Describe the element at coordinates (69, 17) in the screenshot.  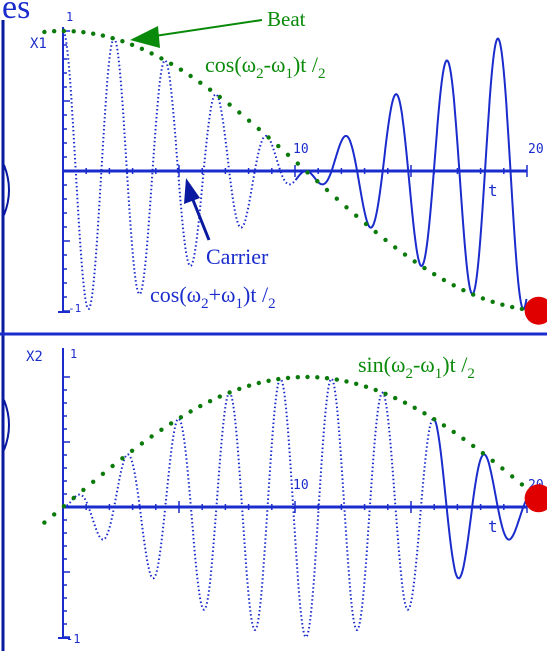
I see `x1-y-tick-1: 1` at that location.